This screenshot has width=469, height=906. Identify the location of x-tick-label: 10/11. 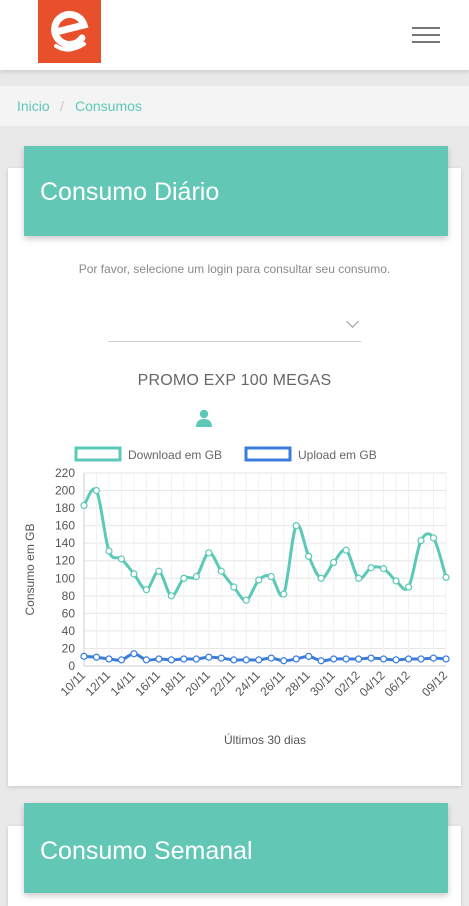
(73, 683).